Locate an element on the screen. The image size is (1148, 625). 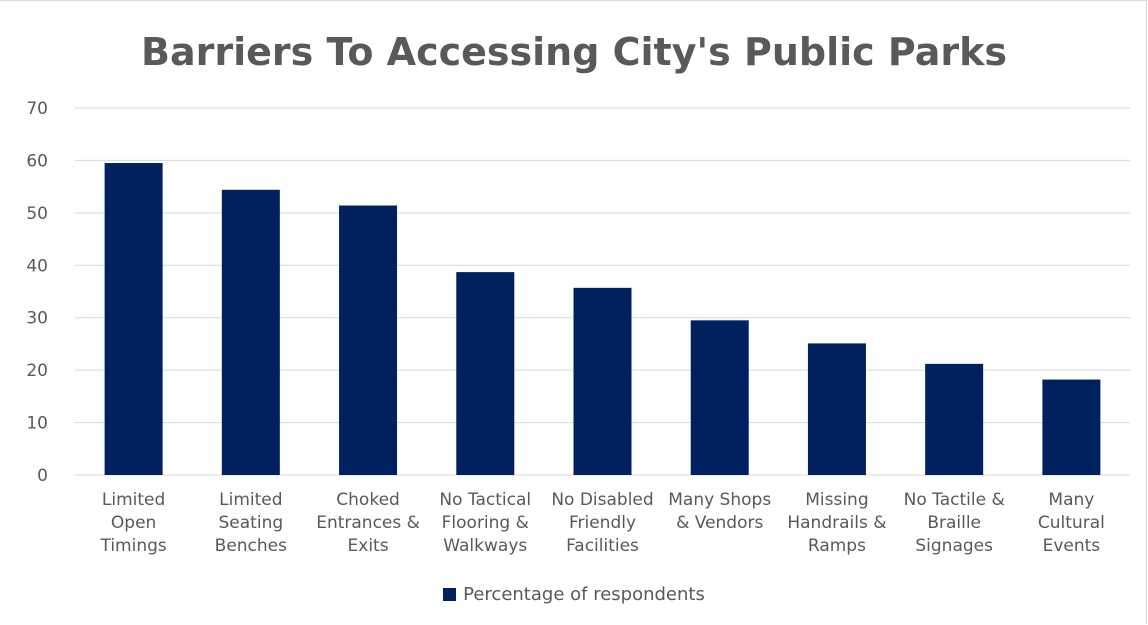
y-tick-label: 70 is located at coordinates (37, 109).